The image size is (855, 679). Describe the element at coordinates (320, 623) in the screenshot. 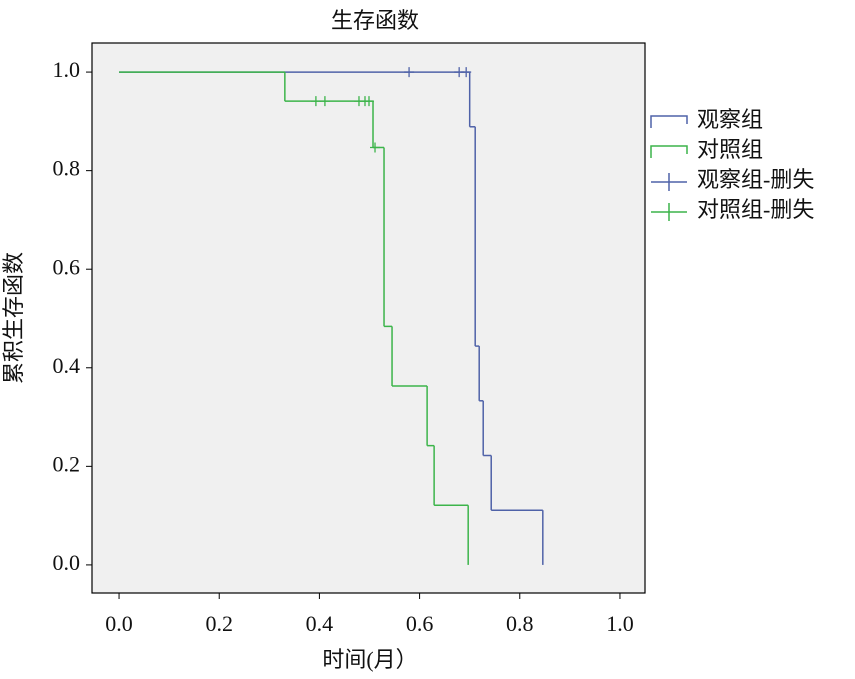

I see `x-tick-label: 0.4` at that location.